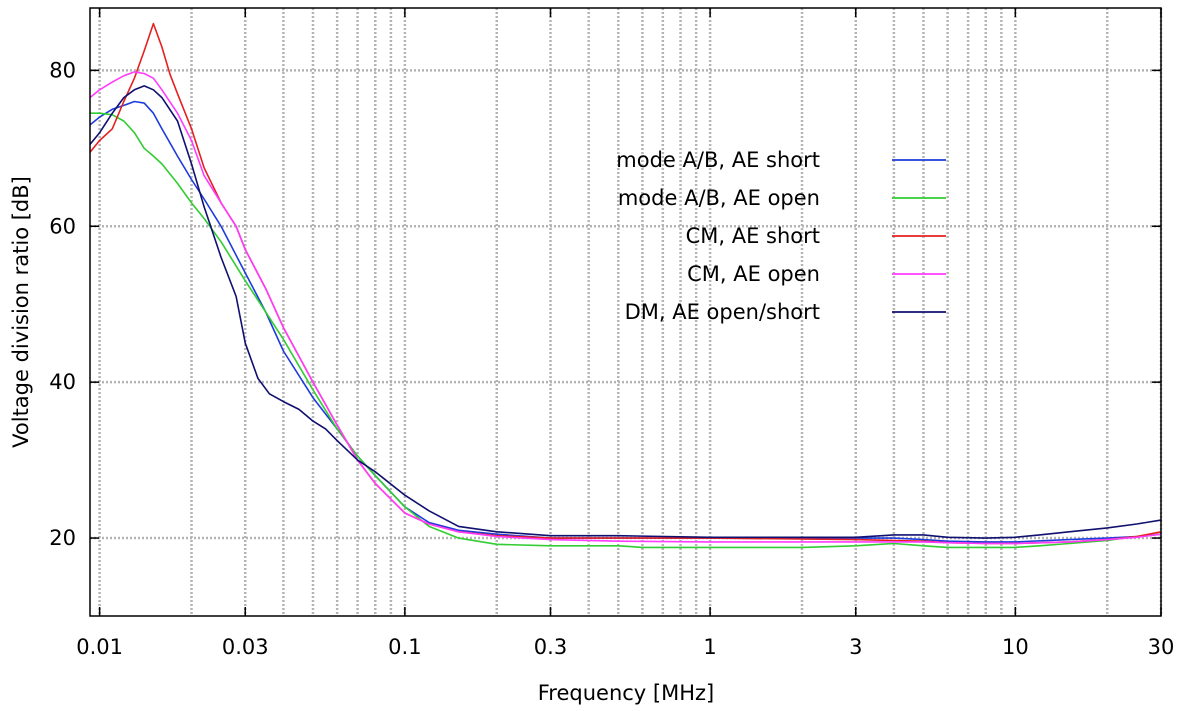 The height and width of the screenshot is (711, 1181). I want to click on x-tick-label: 0.3, so click(550, 647).